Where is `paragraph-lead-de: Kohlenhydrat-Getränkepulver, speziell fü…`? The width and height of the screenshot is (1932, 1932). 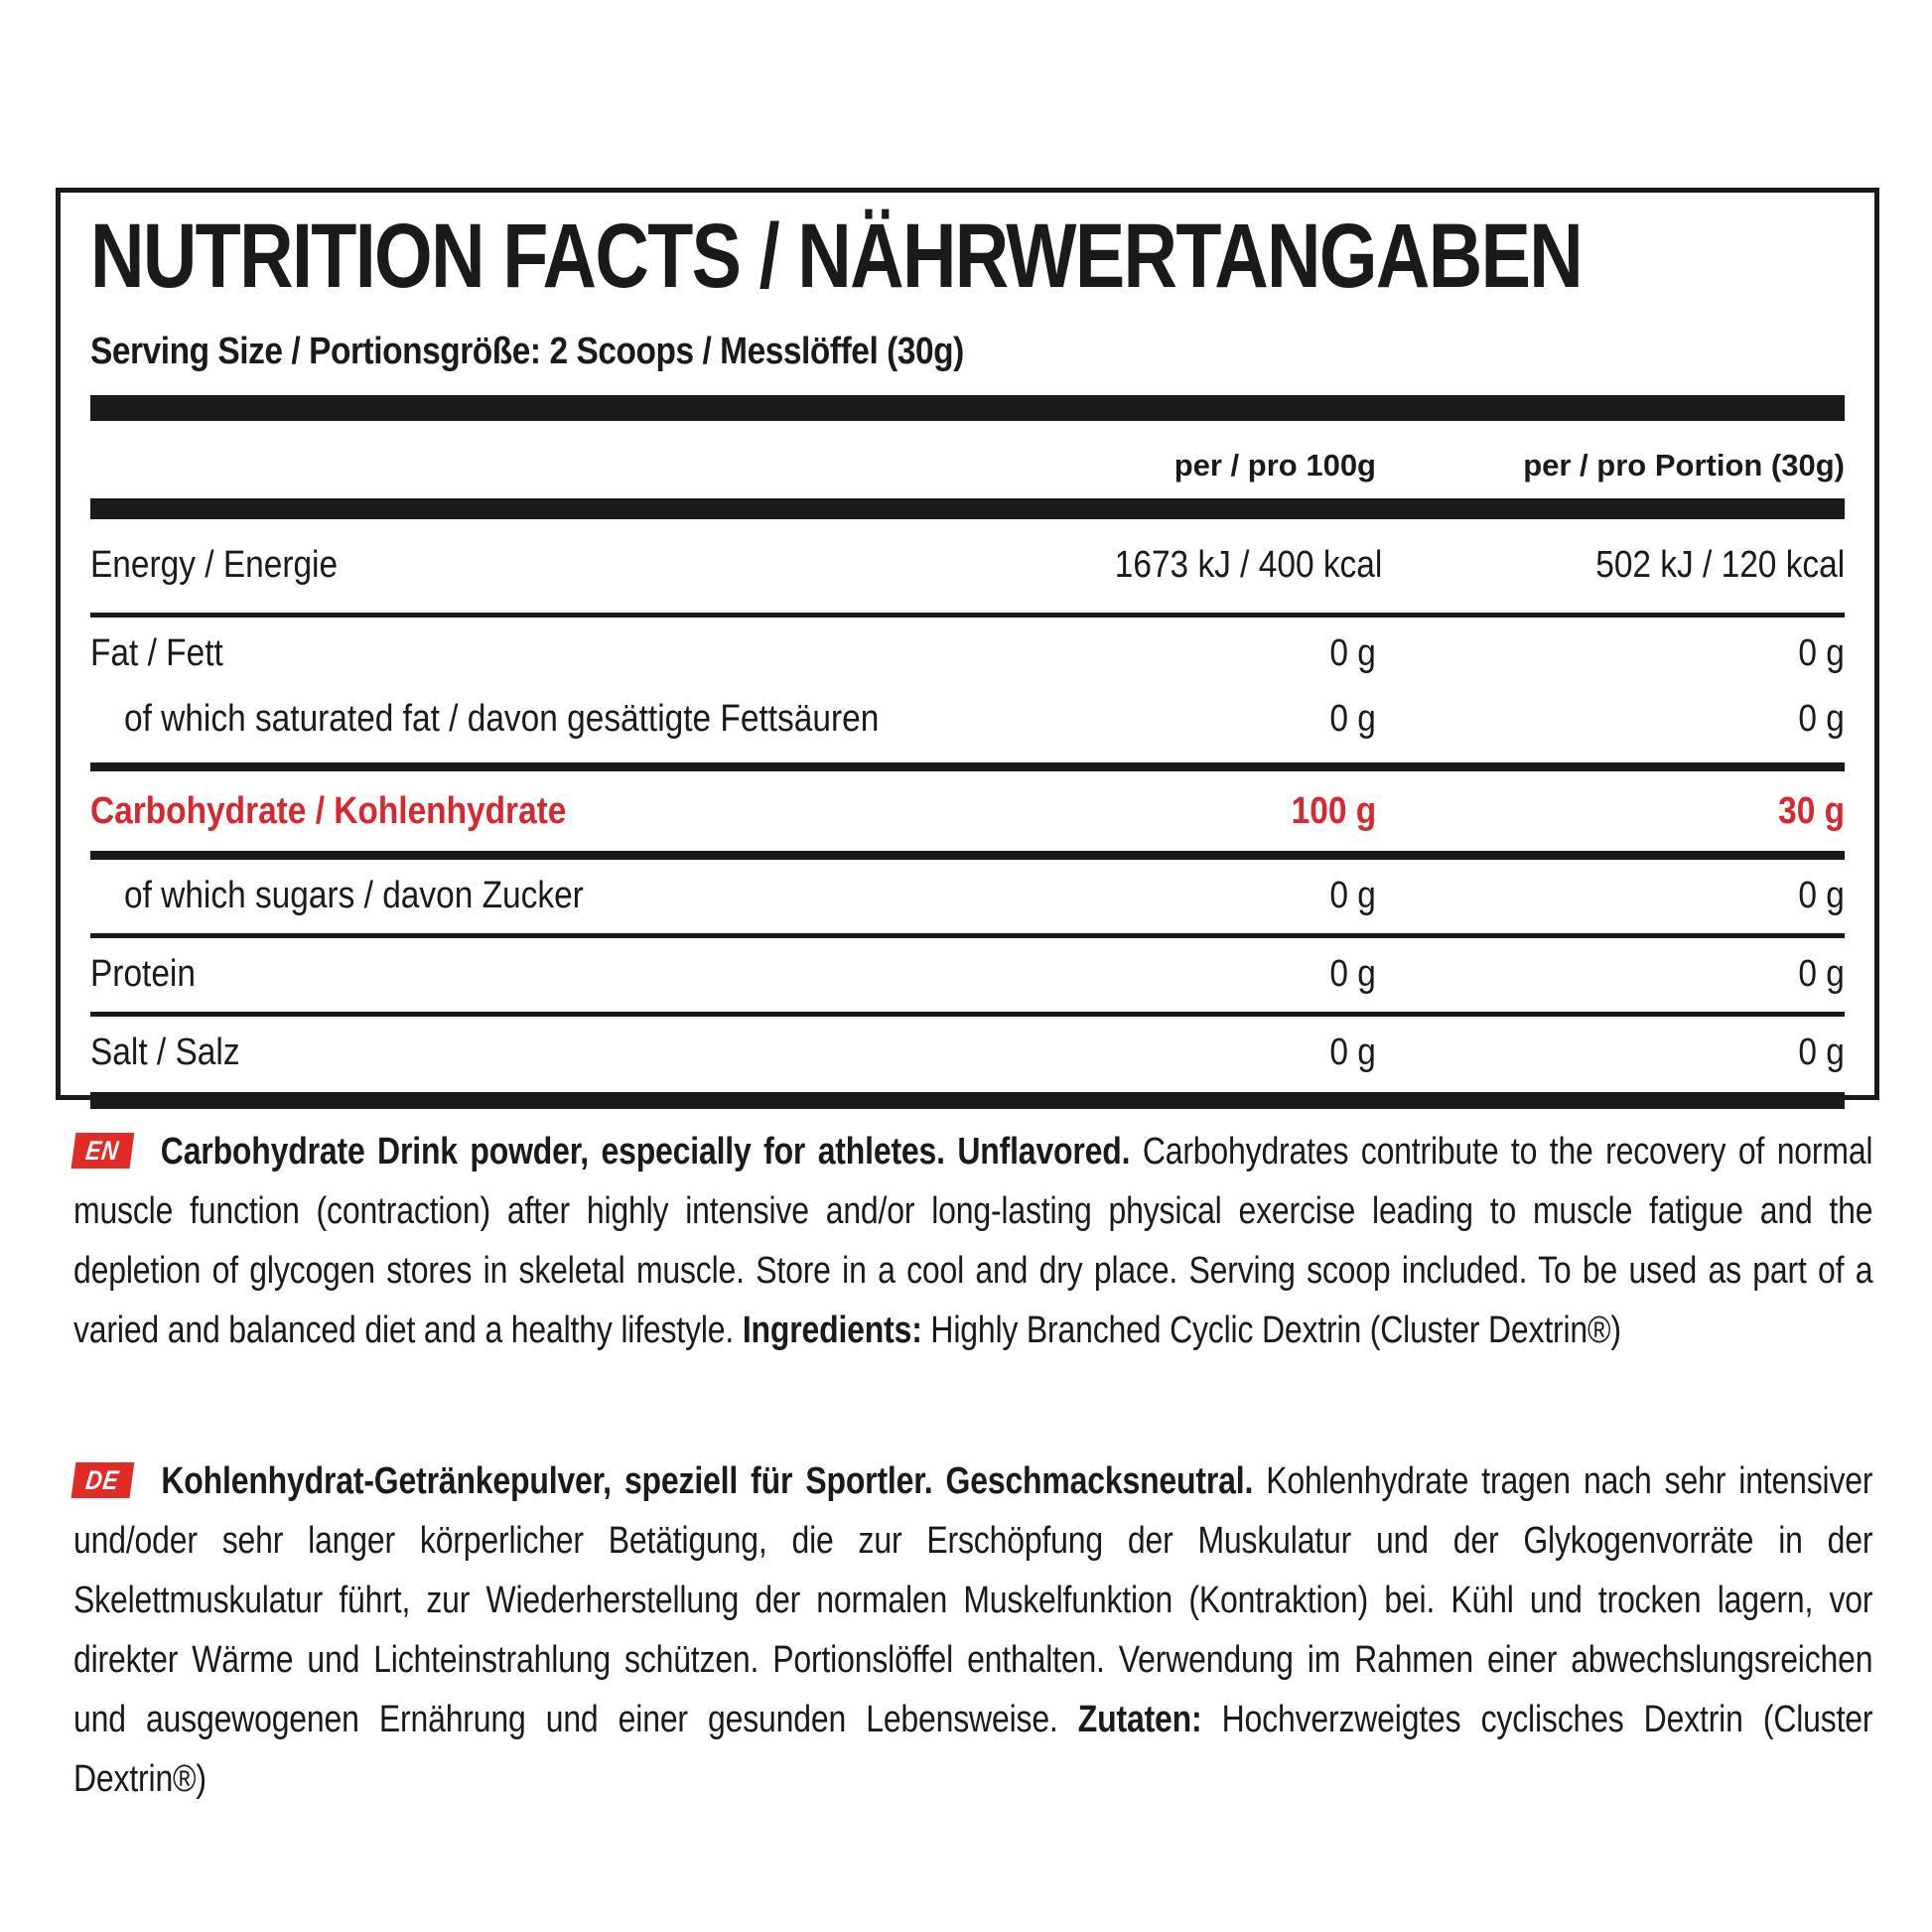
paragraph-lead-de: Kohlenhydrat-Getränkepulver, speziell fü… is located at coordinates (707, 1481).